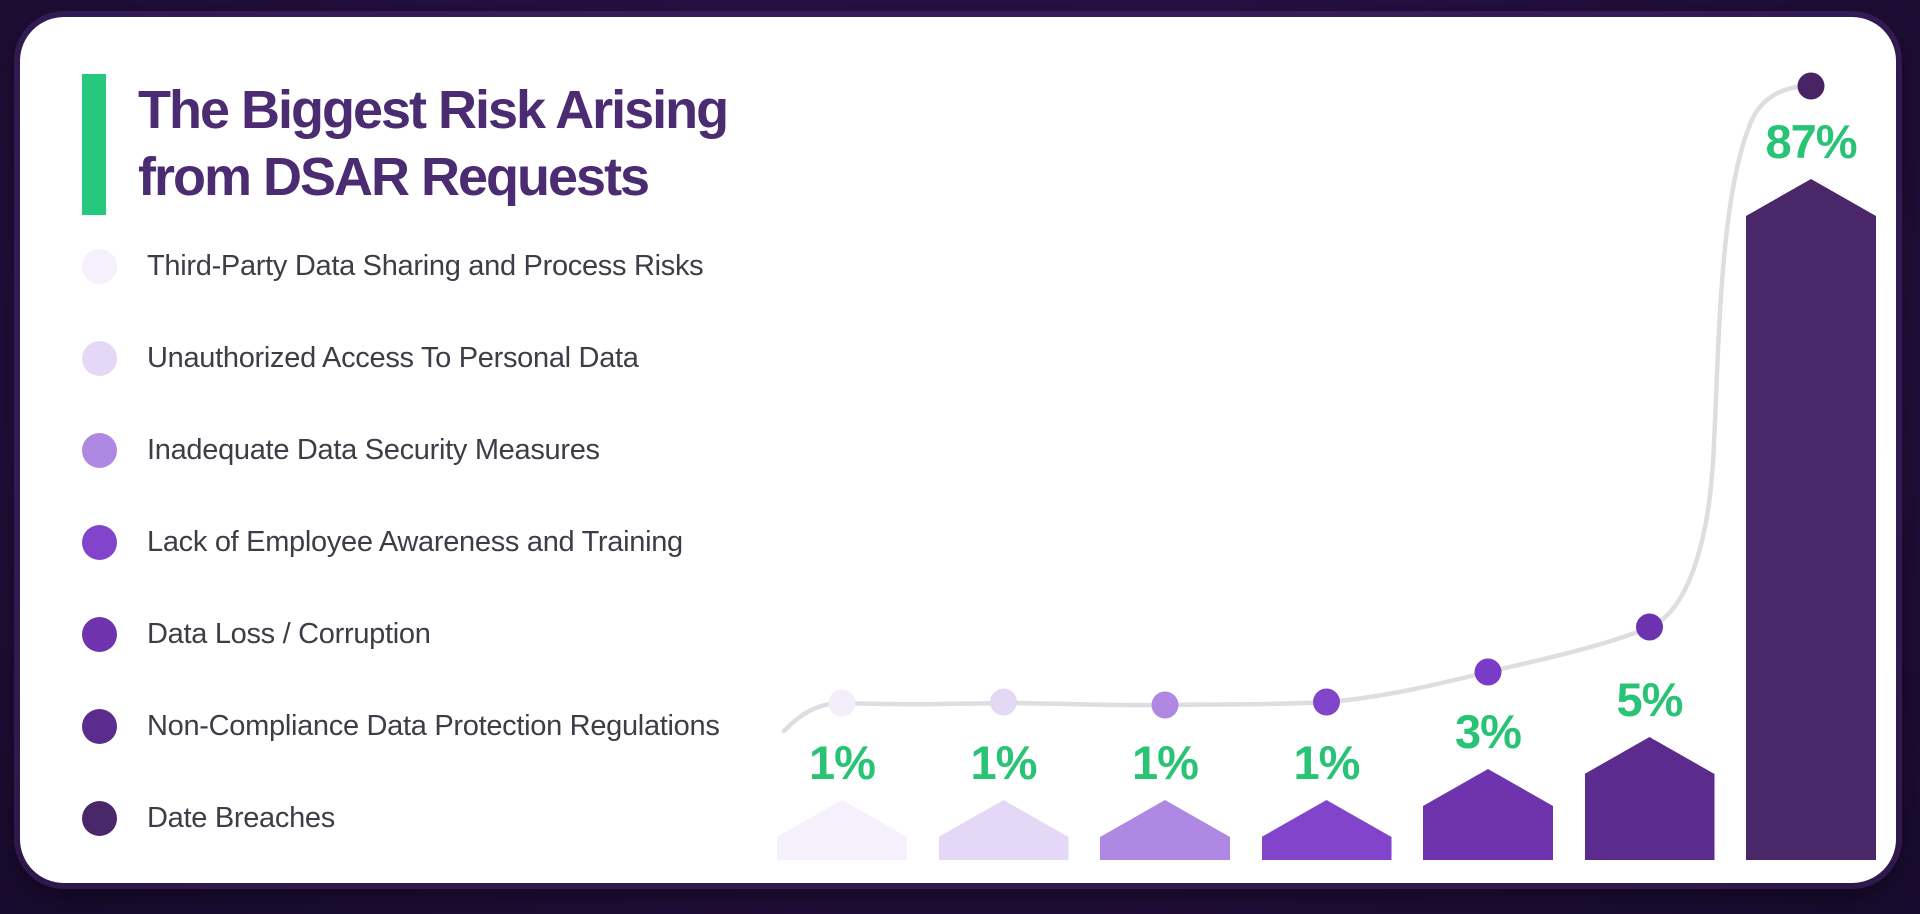 This screenshot has height=914, width=1920. Describe the element at coordinates (393, 357) in the screenshot. I see `legend-item-label: Unauthorized Access To Personal Data` at that location.